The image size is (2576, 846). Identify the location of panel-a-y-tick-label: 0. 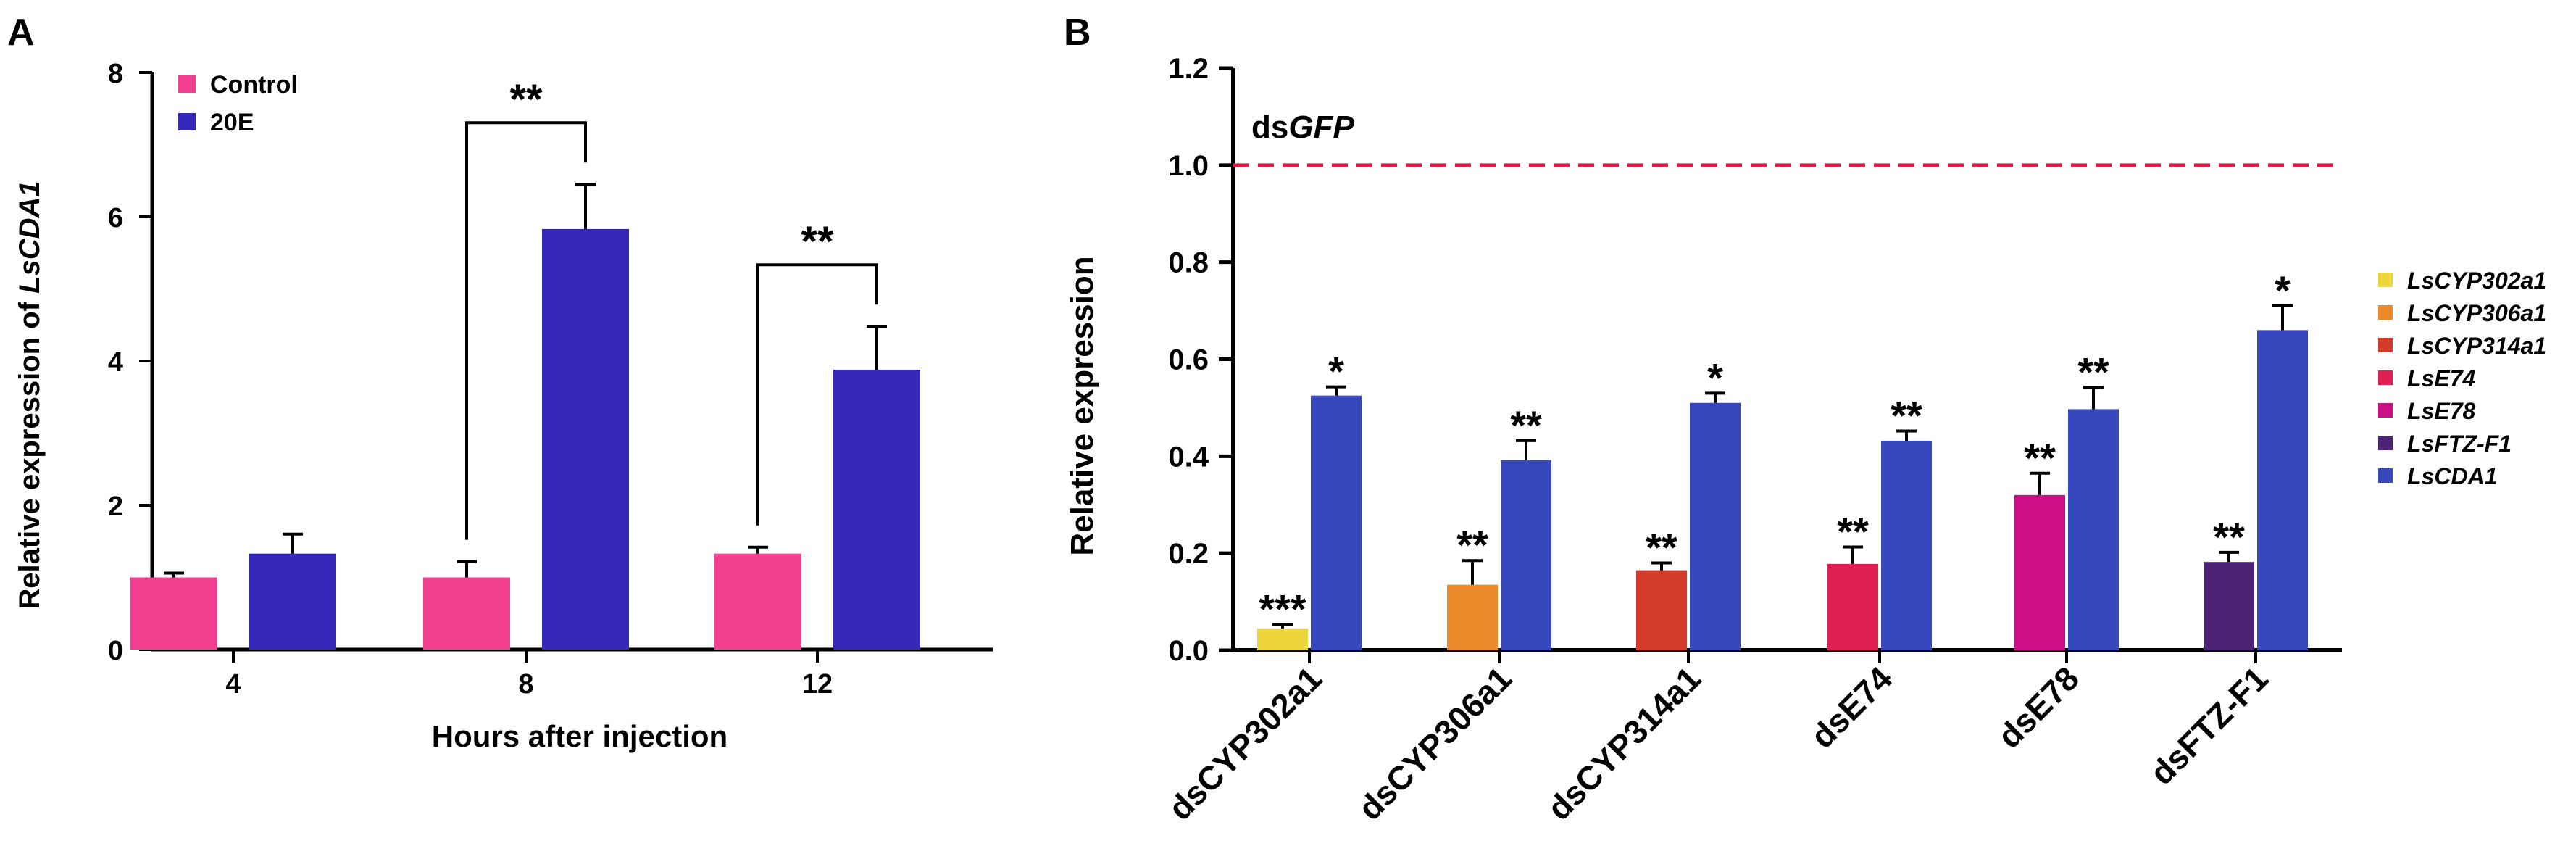
(115, 651).